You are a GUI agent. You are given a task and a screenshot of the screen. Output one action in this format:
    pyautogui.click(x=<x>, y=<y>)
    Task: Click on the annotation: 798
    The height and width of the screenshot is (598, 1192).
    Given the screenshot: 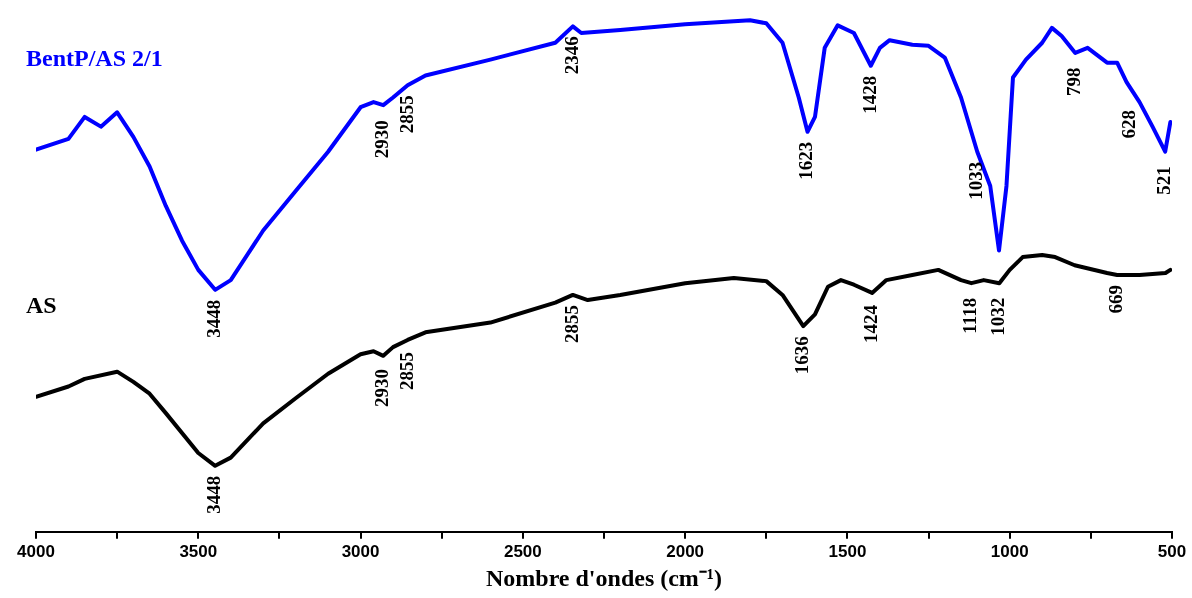 What is the action you would take?
    pyautogui.click(x=1074, y=82)
    